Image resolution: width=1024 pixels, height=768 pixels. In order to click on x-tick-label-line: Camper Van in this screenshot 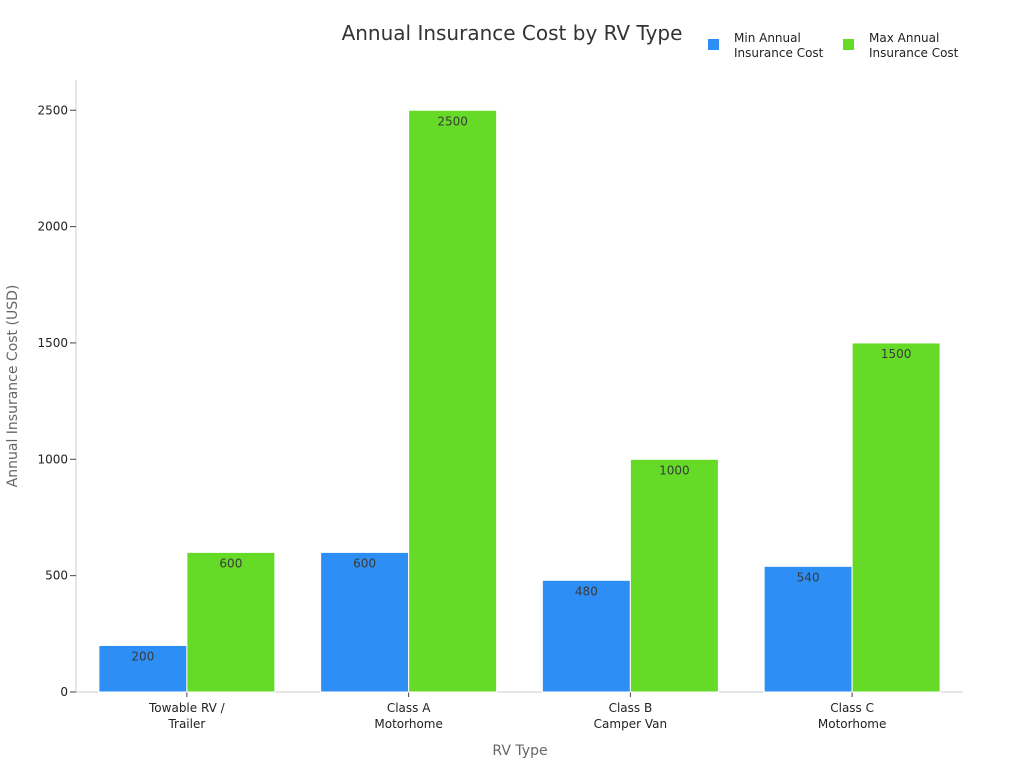, I will do `click(630, 724)`.